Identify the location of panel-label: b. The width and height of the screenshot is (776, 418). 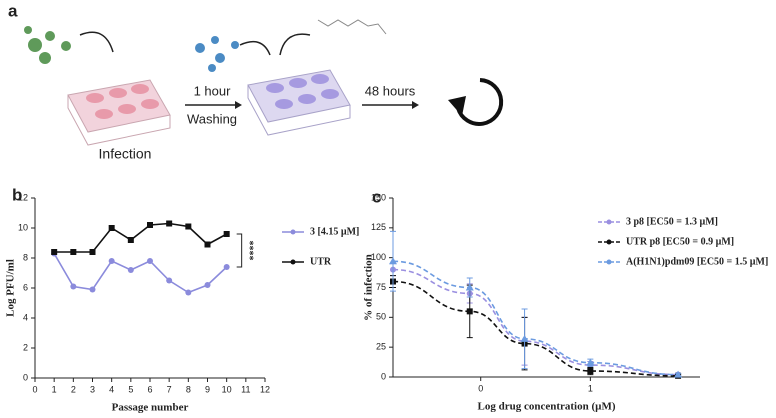
(17, 194).